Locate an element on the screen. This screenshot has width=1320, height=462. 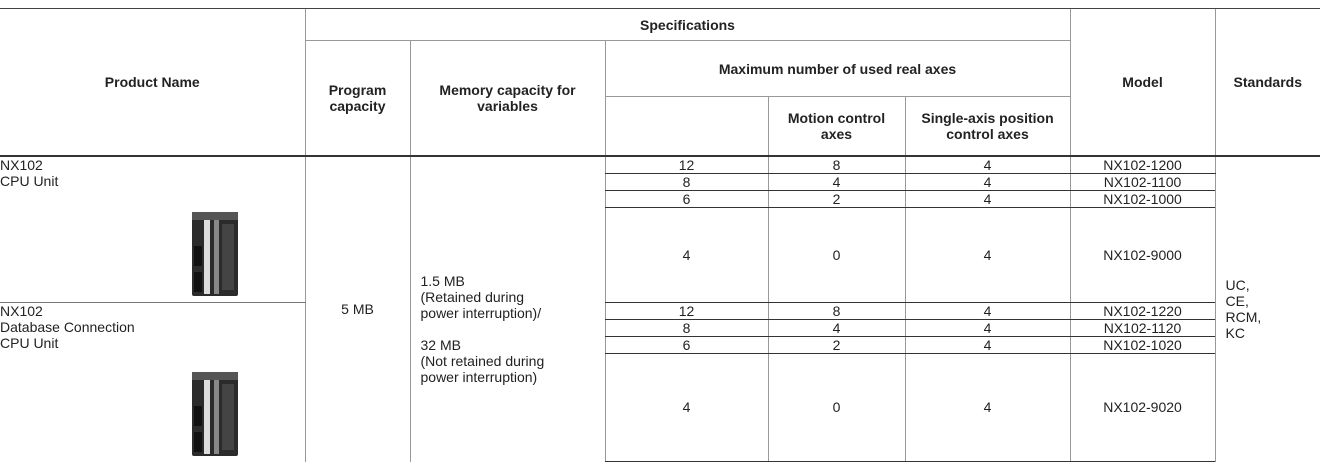
text-line: RCM, is located at coordinates (1243, 317).